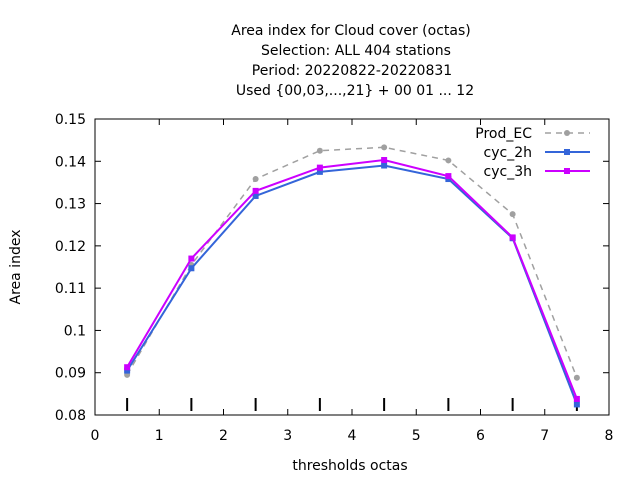 The height and width of the screenshot is (480, 640). I want to click on y-tick-label: 0.1, so click(75, 331).